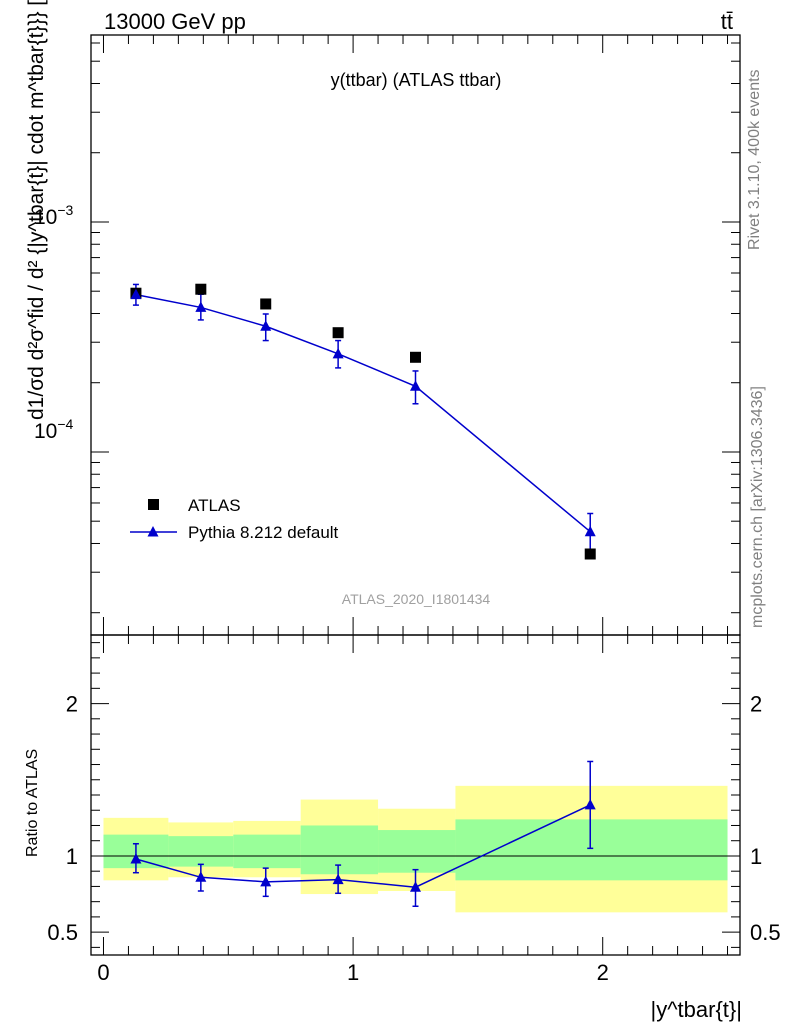  What do you see at coordinates (234, 519) in the screenshot?
I see `legend: ATLAS Pythia 8.212 default` at bounding box center [234, 519].